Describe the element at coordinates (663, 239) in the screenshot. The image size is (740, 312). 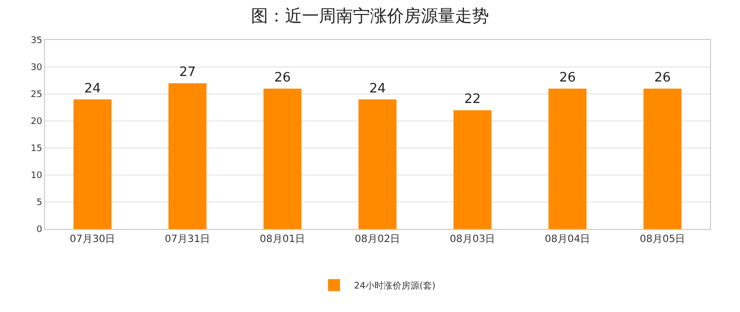
I see `x-tick-label: 08月05日` at that location.